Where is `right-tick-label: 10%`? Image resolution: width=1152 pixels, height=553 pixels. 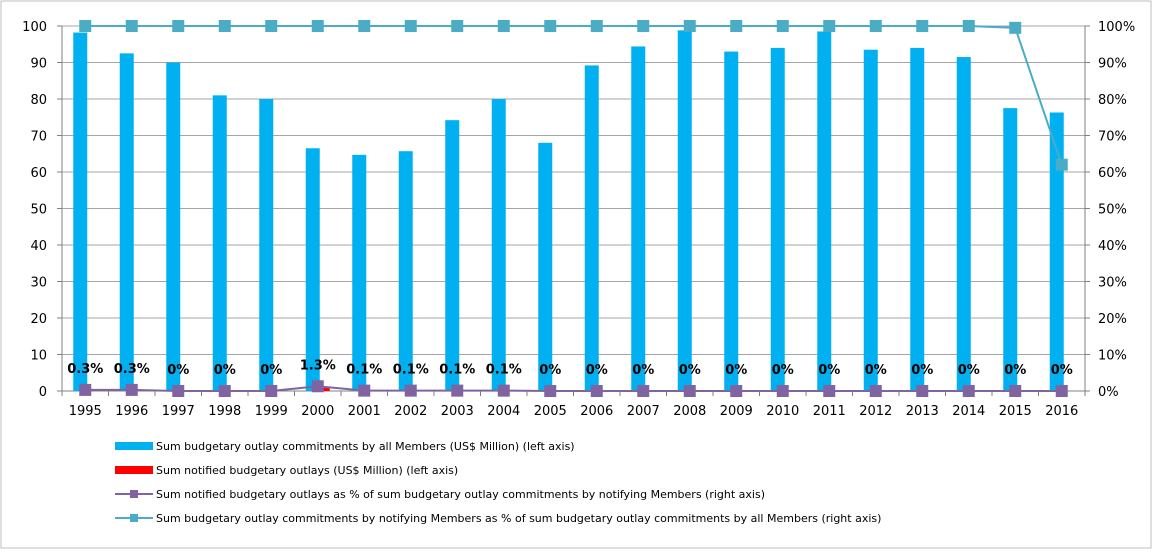 right-tick-label: 10% is located at coordinates (1112, 356).